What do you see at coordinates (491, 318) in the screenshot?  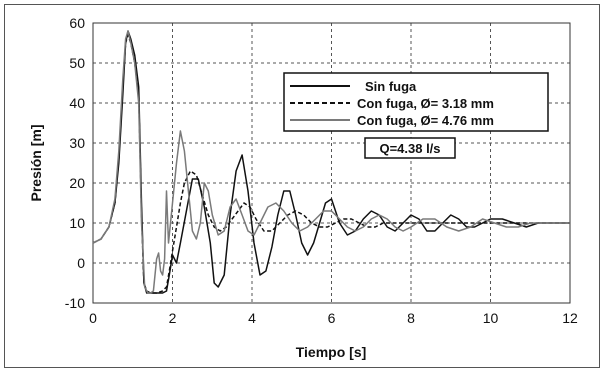 I see `x-tick-label: 10` at bounding box center [491, 318].